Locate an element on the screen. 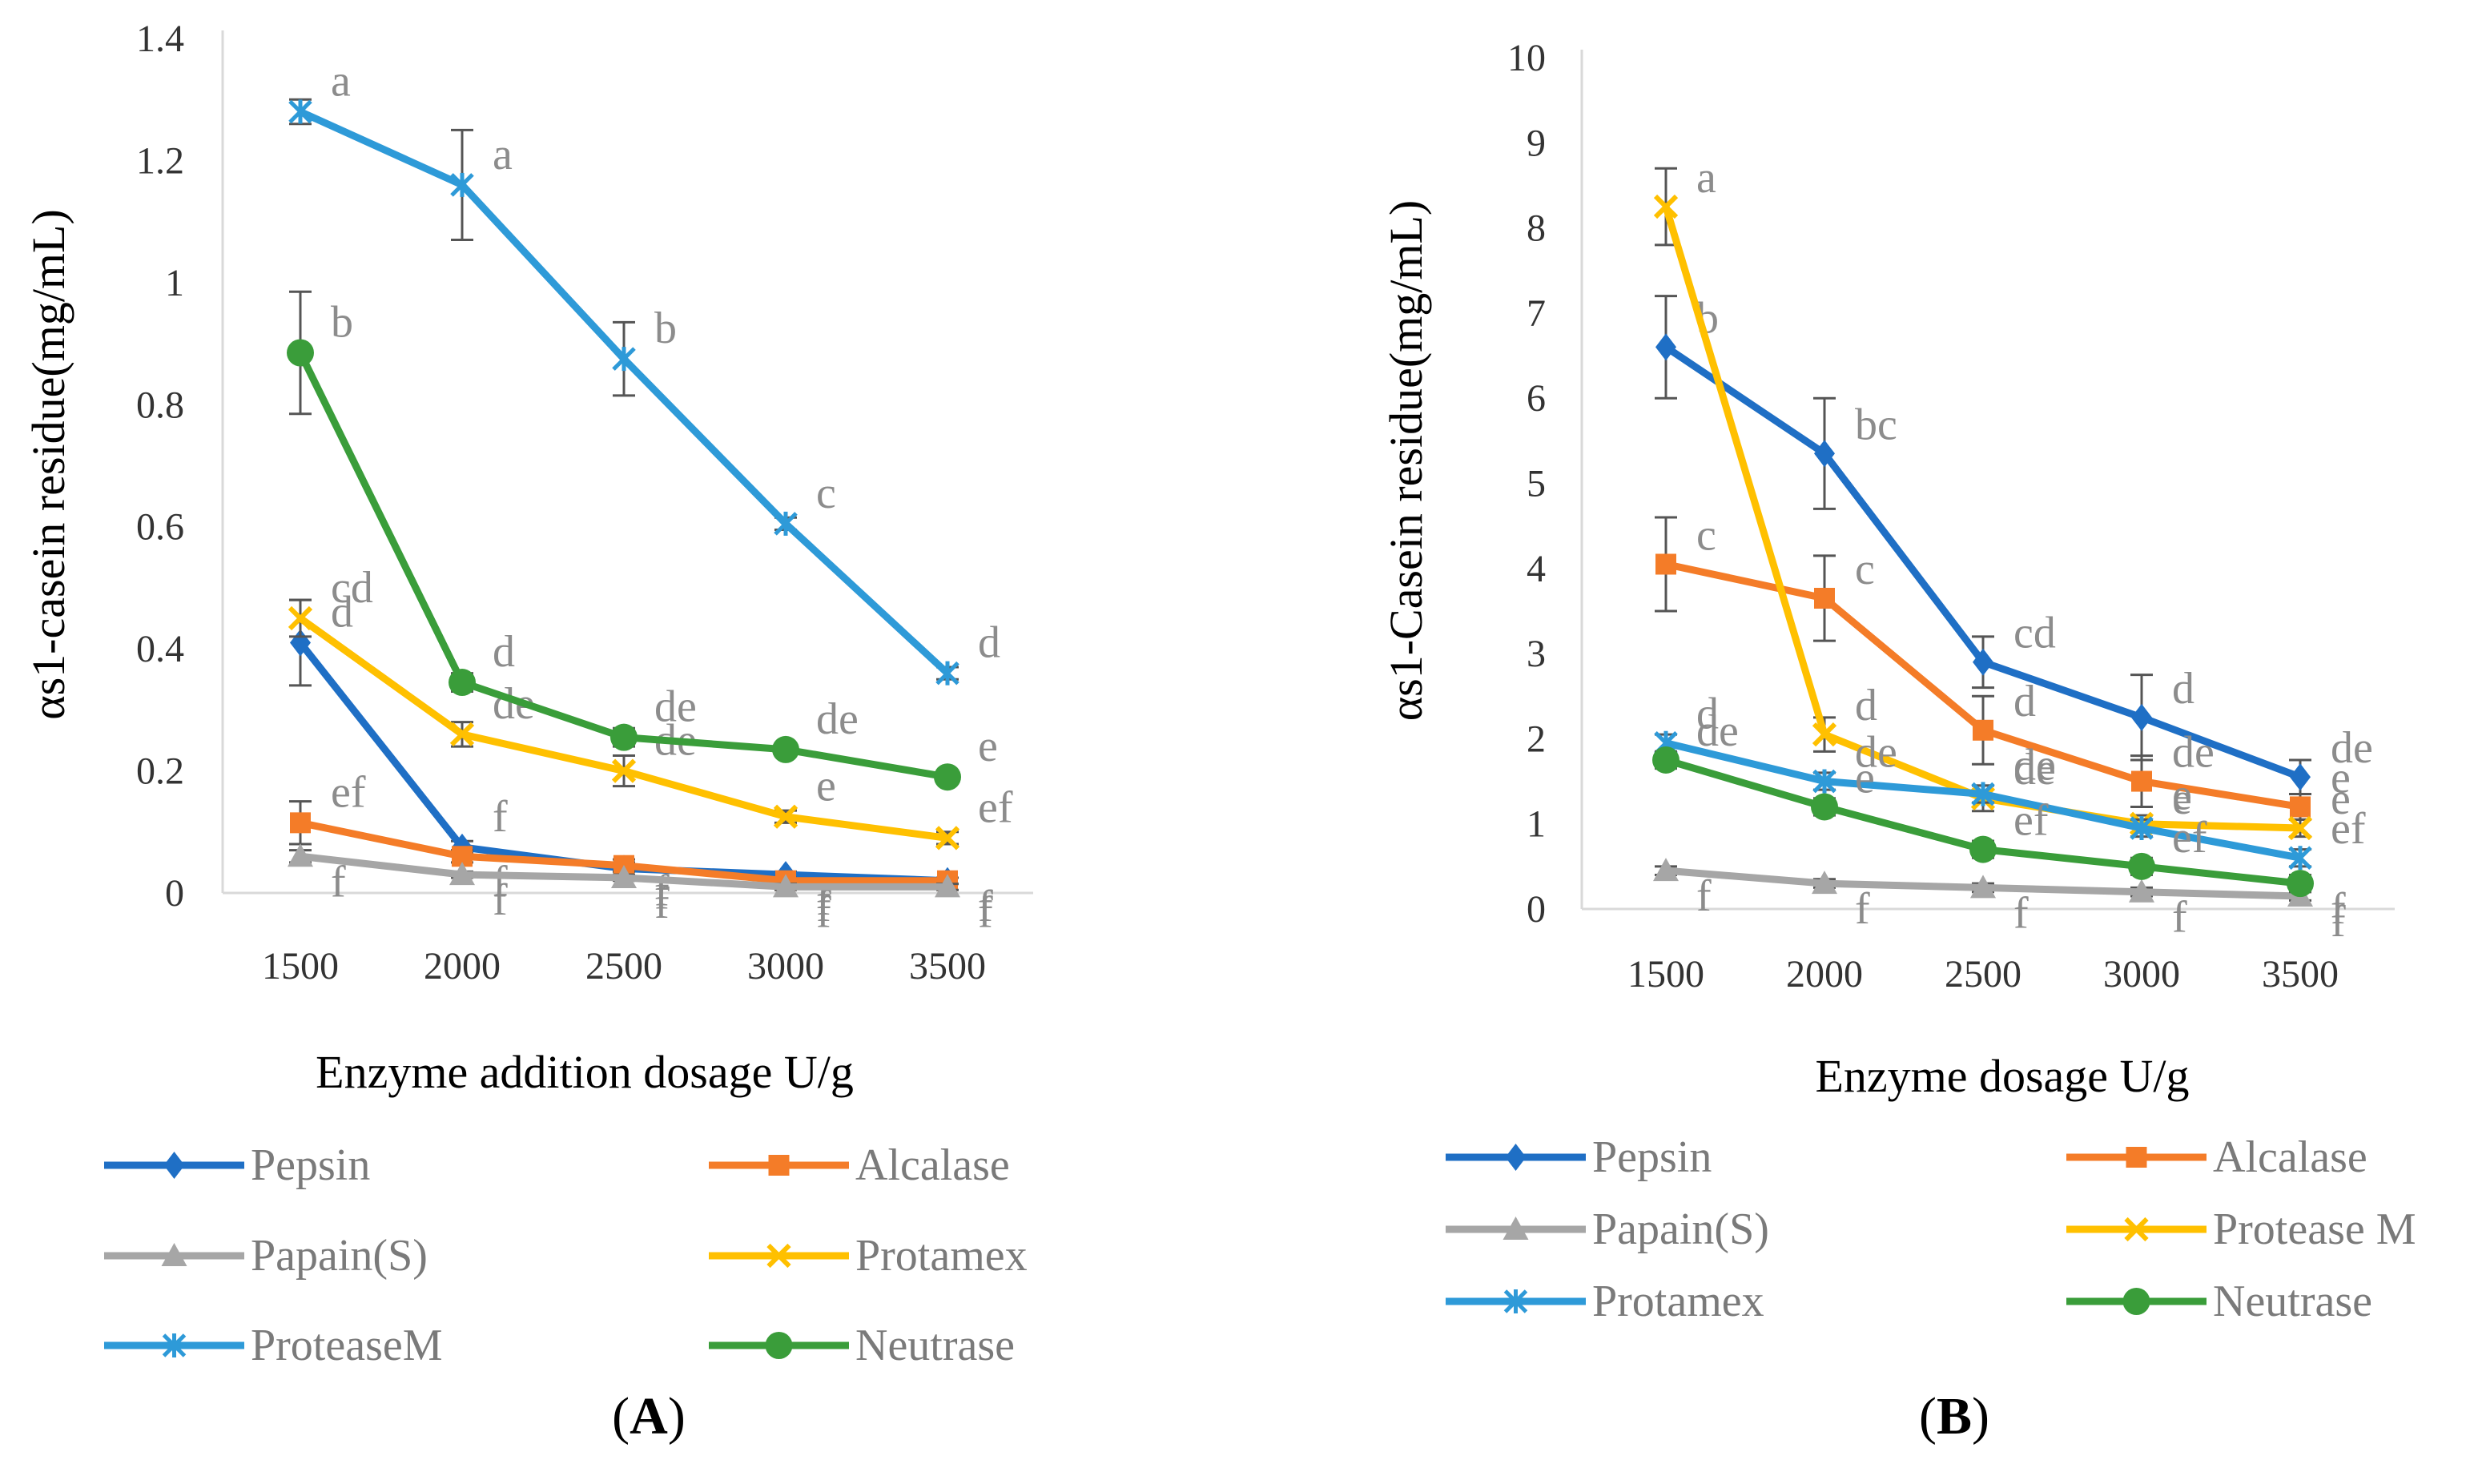  y-tick-label: 5 is located at coordinates (1536, 484).